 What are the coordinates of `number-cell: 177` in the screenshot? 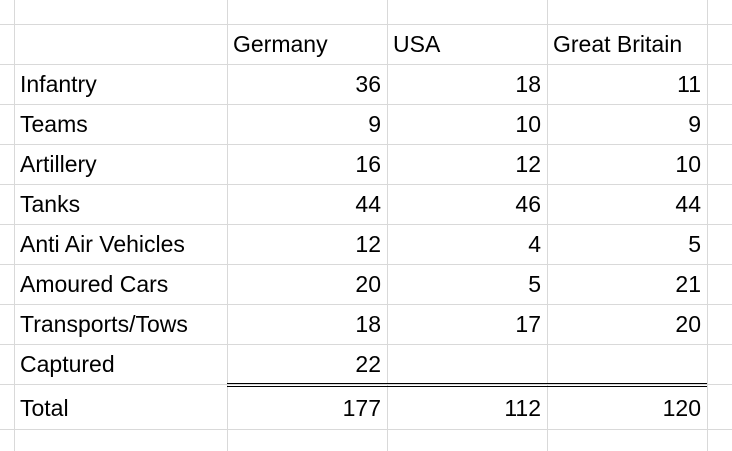 It's located at (361, 408).